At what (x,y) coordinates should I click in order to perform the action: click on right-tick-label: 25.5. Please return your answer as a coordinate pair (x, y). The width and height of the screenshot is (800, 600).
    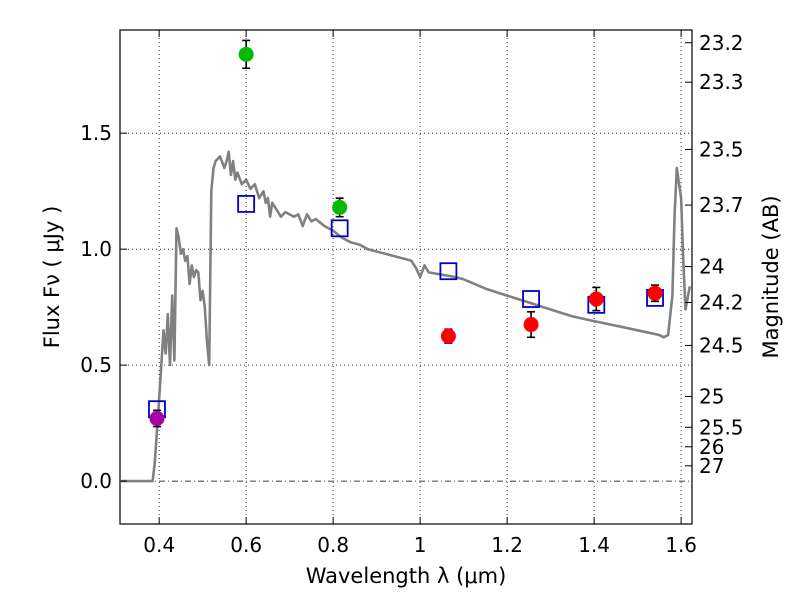
    Looking at the image, I should click on (721, 427).